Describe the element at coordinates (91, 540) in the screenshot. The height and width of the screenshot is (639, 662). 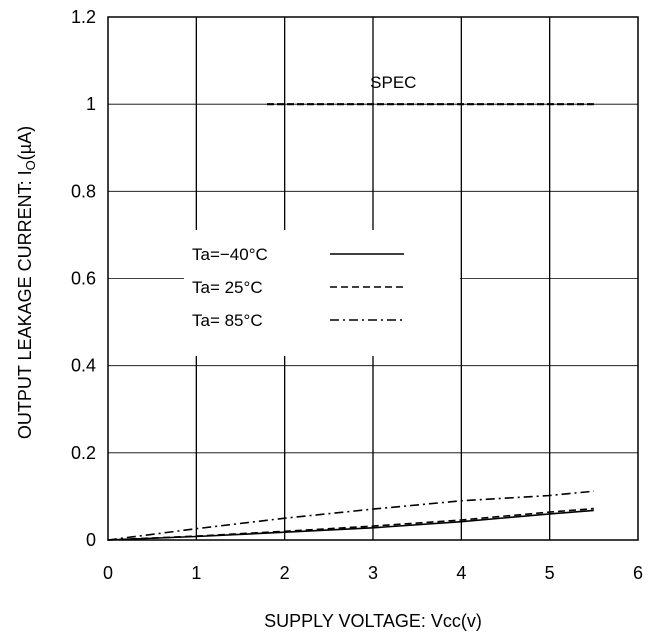
I see `y-tick-label: 0` at that location.